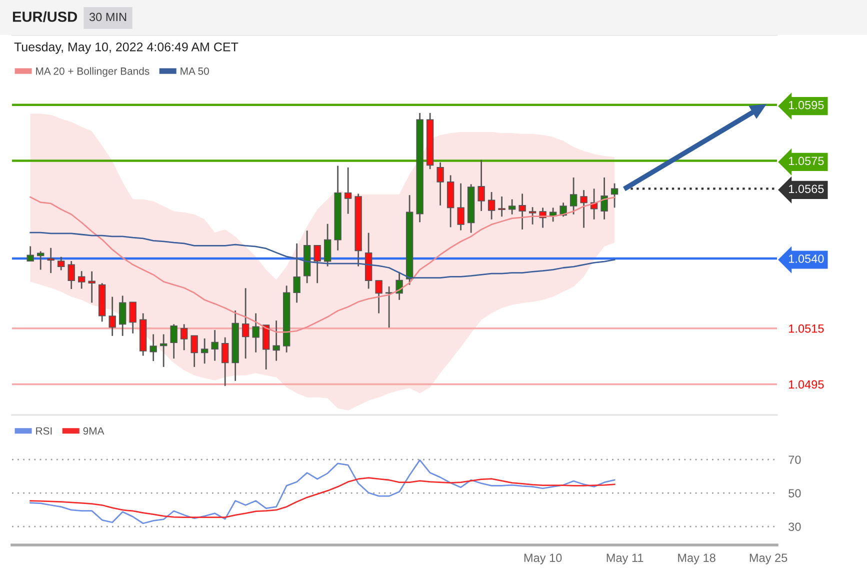 The height and width of the screenshot is (571, 867). What do you see at coordinates (769, 559) in the screenshot?
I see `x-tick-label: May 25` at bounding box center [769, 559].